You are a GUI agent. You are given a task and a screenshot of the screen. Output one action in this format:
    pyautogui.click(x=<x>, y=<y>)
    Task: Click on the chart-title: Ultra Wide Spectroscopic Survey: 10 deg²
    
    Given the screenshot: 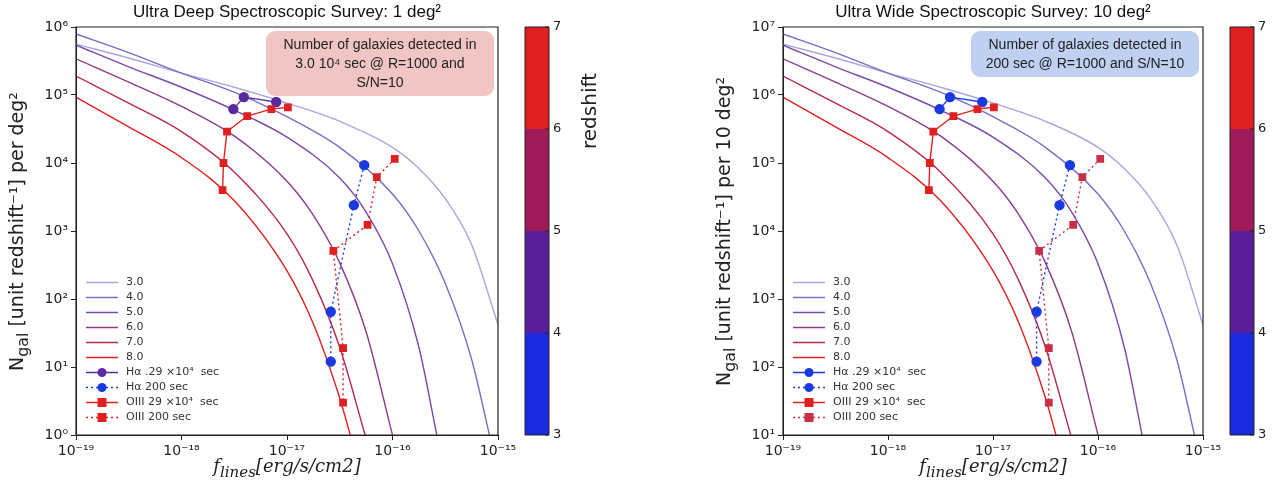 What is the action you would take?
    pyautogui.click(x=993, y=12)
    